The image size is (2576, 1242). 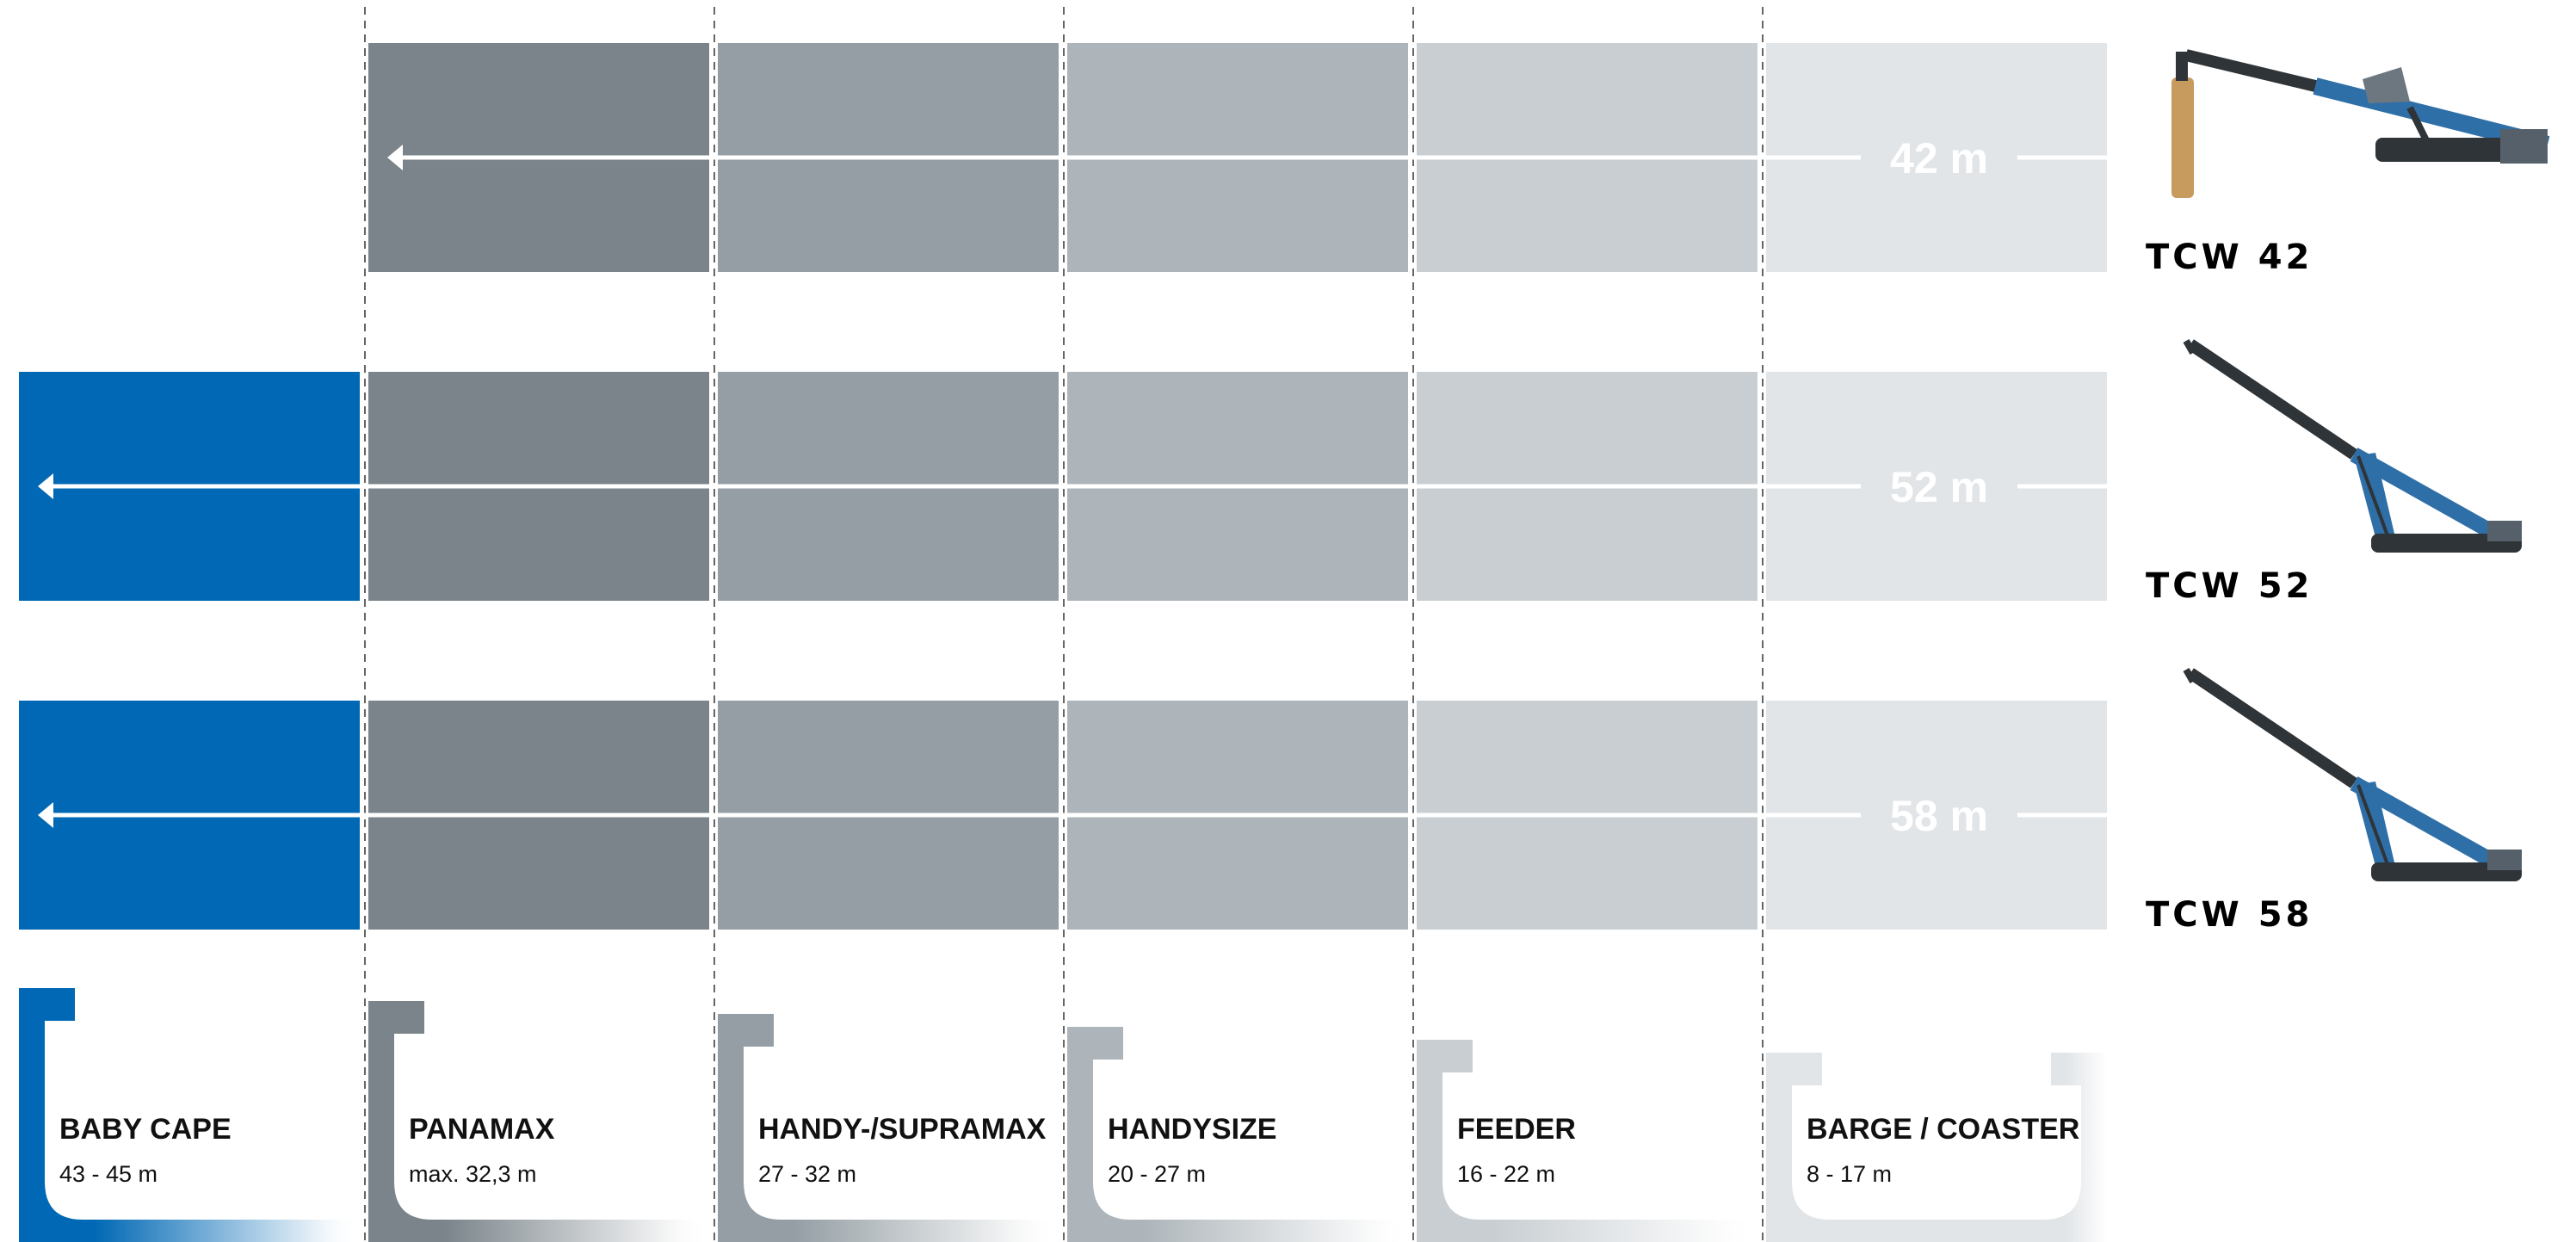 I want to click on hull-feeder: FEEDER 16 - 22 m, so click(x=1587, y=1141).